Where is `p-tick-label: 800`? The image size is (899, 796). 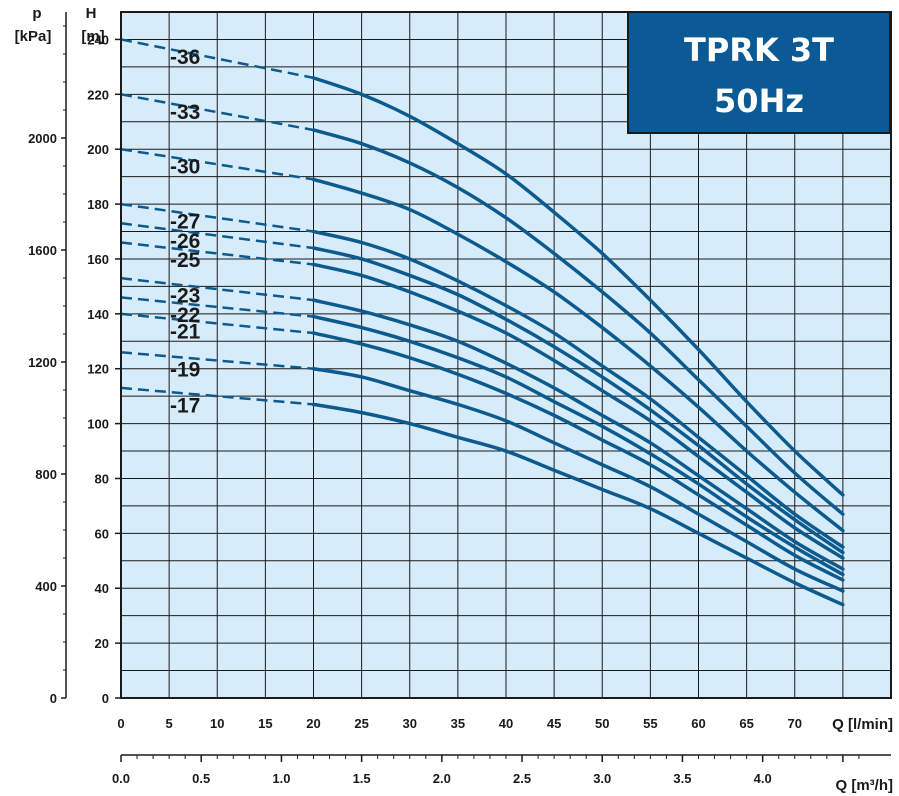 p-tick-label: 800 is located at coordinates (46, 474).